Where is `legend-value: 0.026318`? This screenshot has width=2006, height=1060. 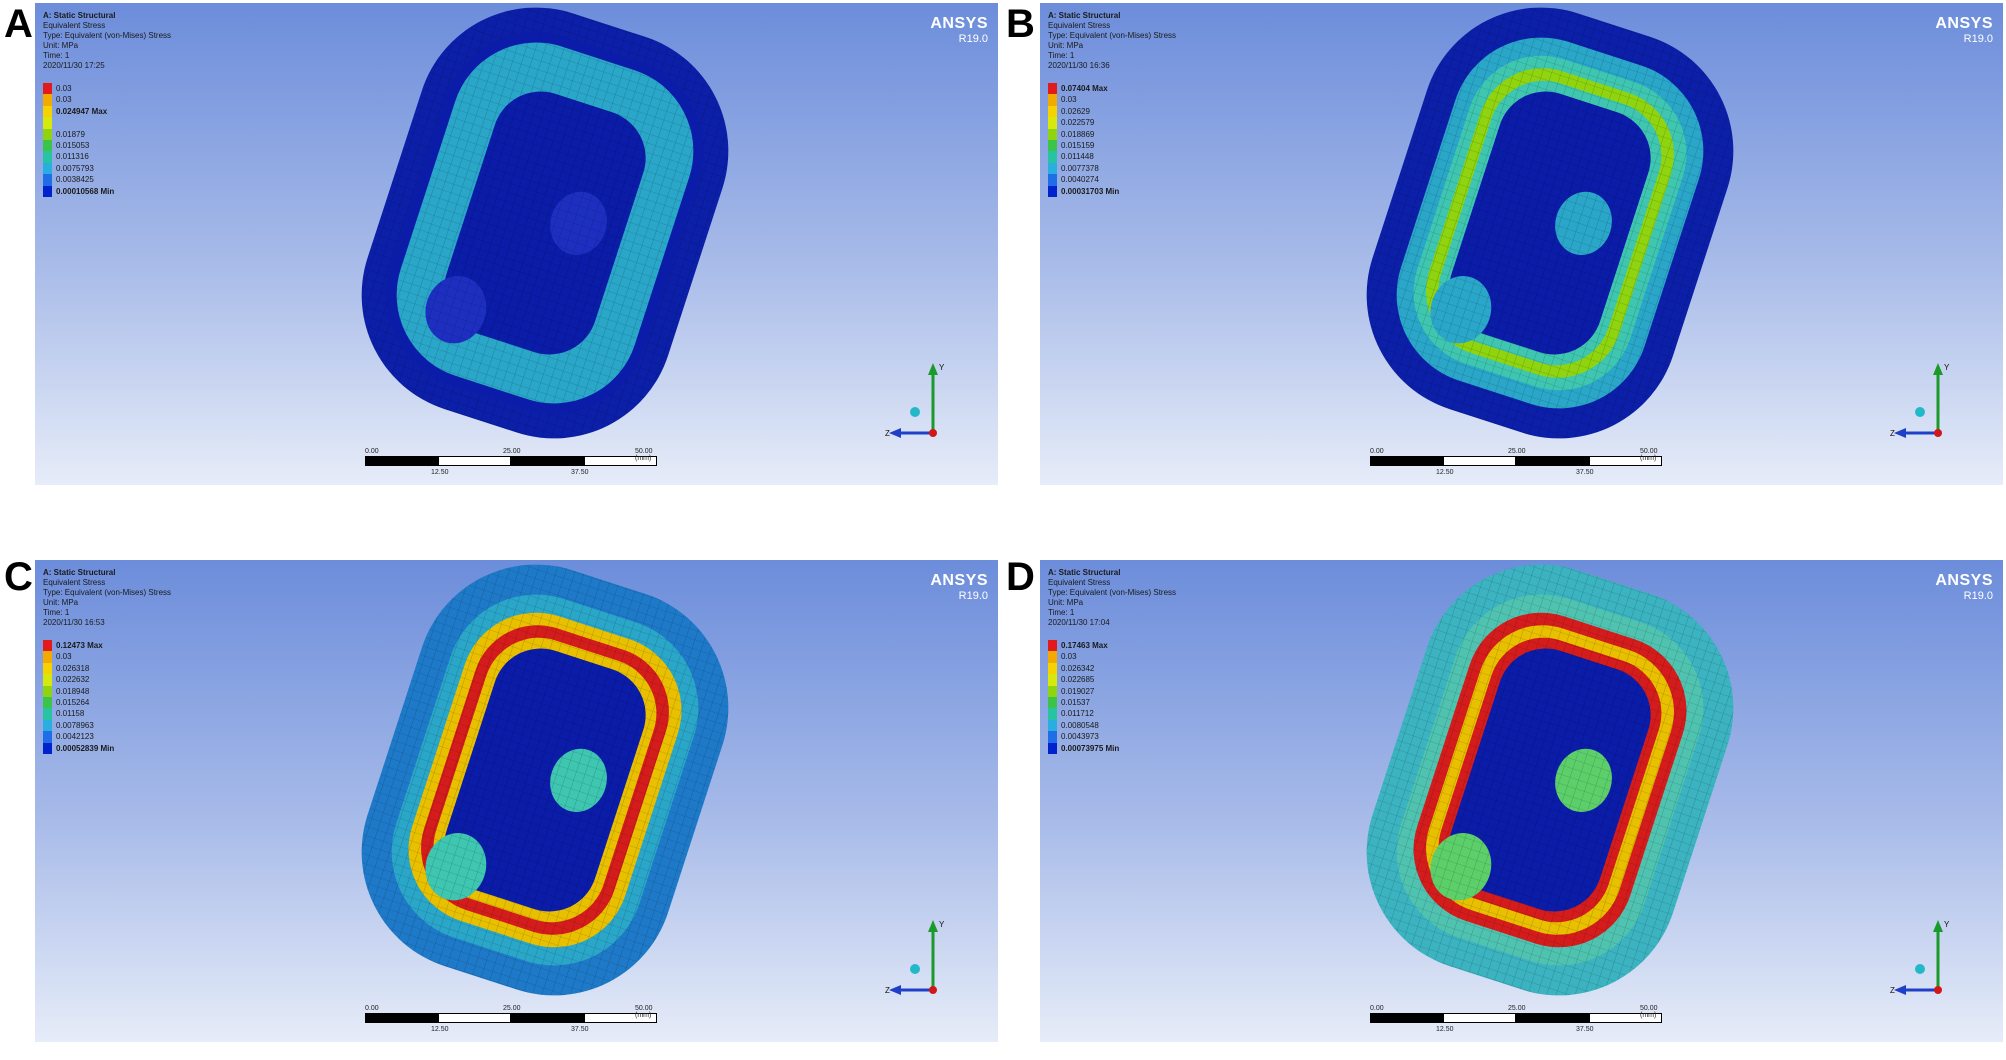
legend-value: 0.026318 is located at coordinates (73, 668).